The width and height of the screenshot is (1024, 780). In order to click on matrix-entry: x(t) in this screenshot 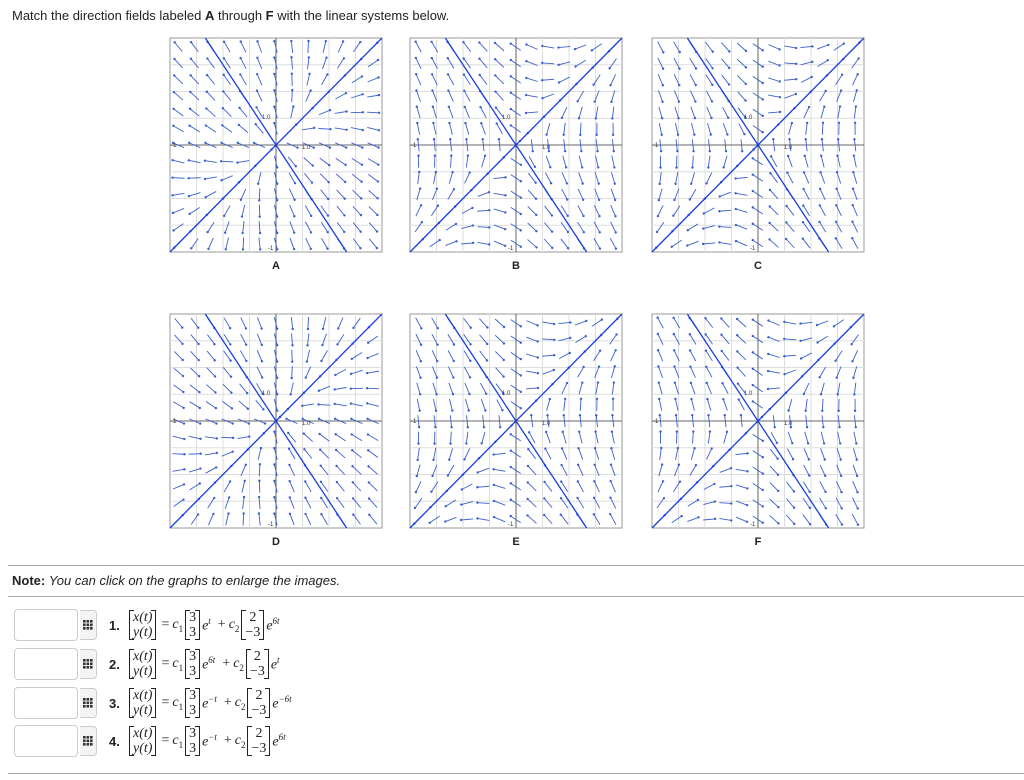, I will do `click(143, 733)`.